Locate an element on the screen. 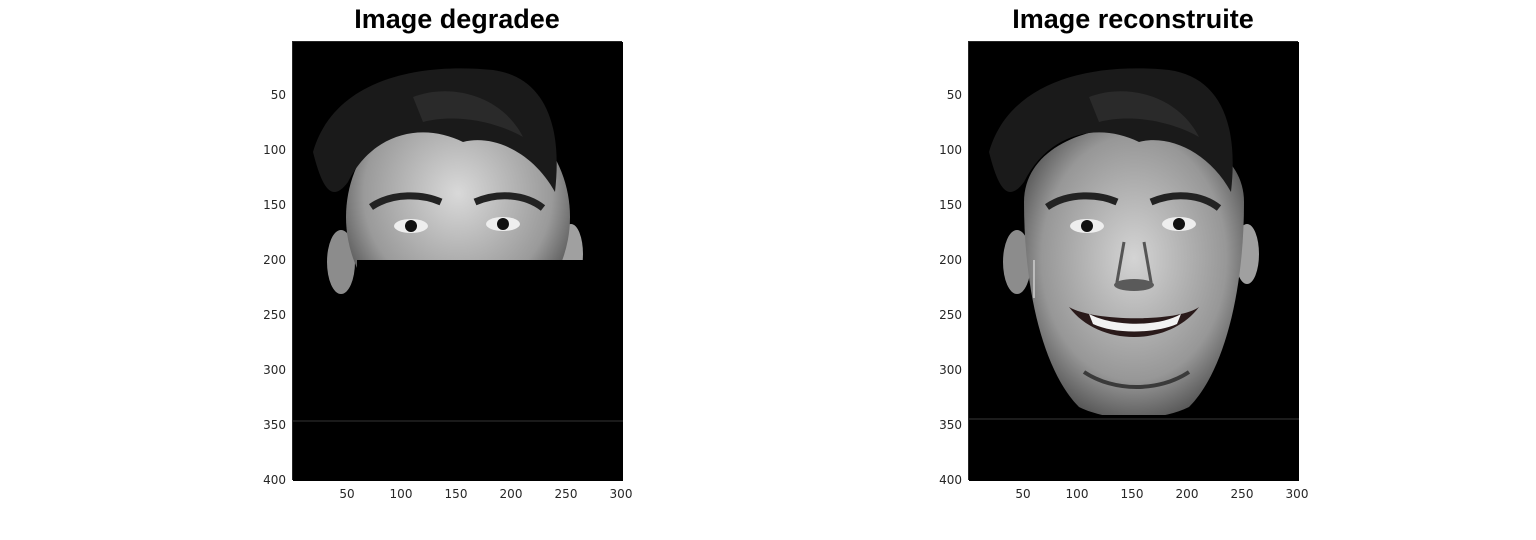  panel-title: Image reconstruite is located at coordinates (1133, 19).